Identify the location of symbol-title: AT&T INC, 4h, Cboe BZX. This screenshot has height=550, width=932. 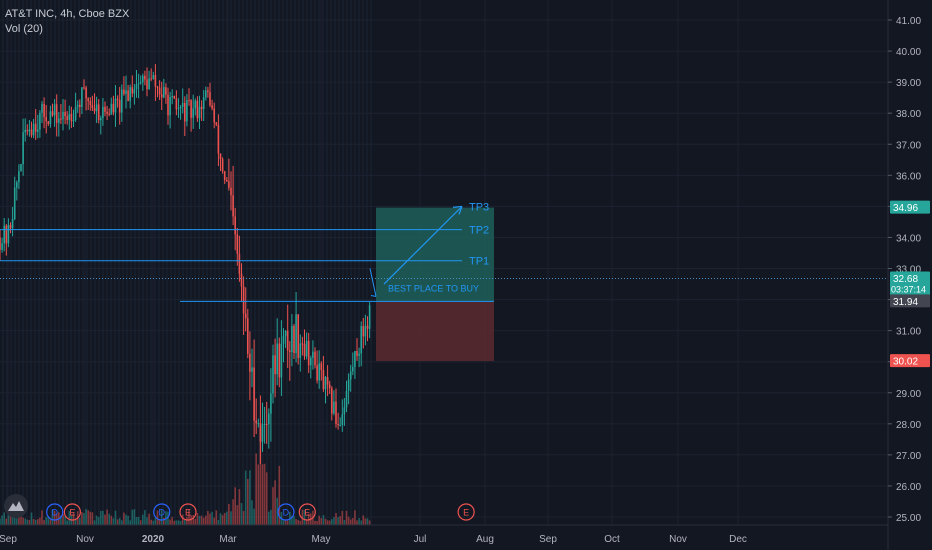
(67, 14).